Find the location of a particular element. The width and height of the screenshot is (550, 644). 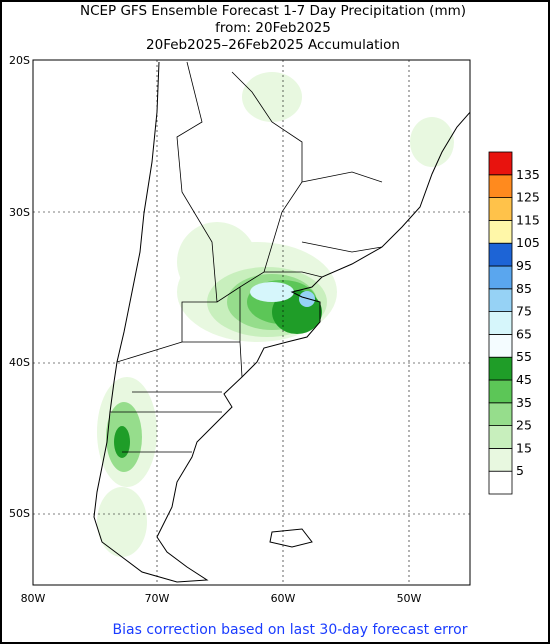

lon-label: 50W is located at coordinates (409, 598).